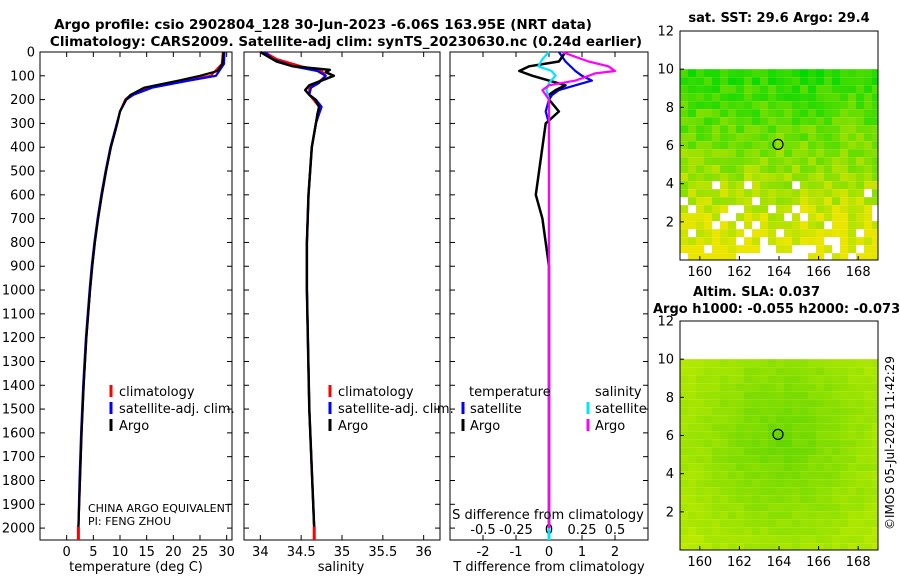 Image resolution: width=900 pixels, height=580 pixels. I want to click on s-tick-label: 0.25, so click(582, 530).